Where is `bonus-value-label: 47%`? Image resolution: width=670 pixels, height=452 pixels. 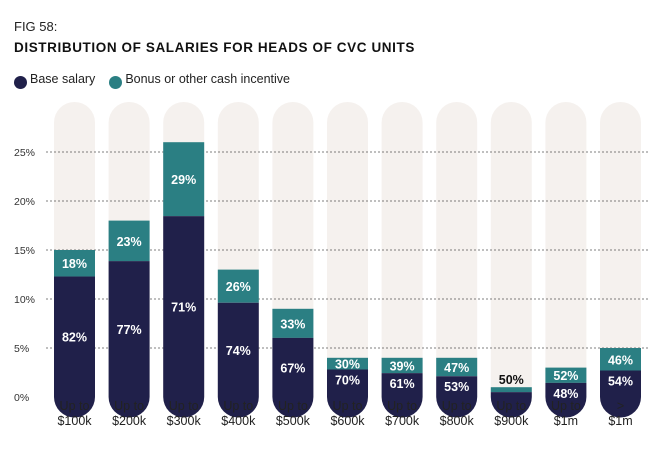
bonus-value-label: 47% is located at coordinates (456, 368).